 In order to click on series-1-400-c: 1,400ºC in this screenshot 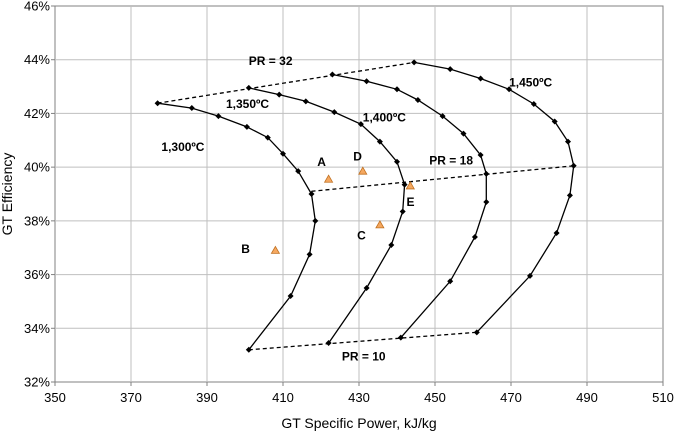, I will do `click(409, 206)`.